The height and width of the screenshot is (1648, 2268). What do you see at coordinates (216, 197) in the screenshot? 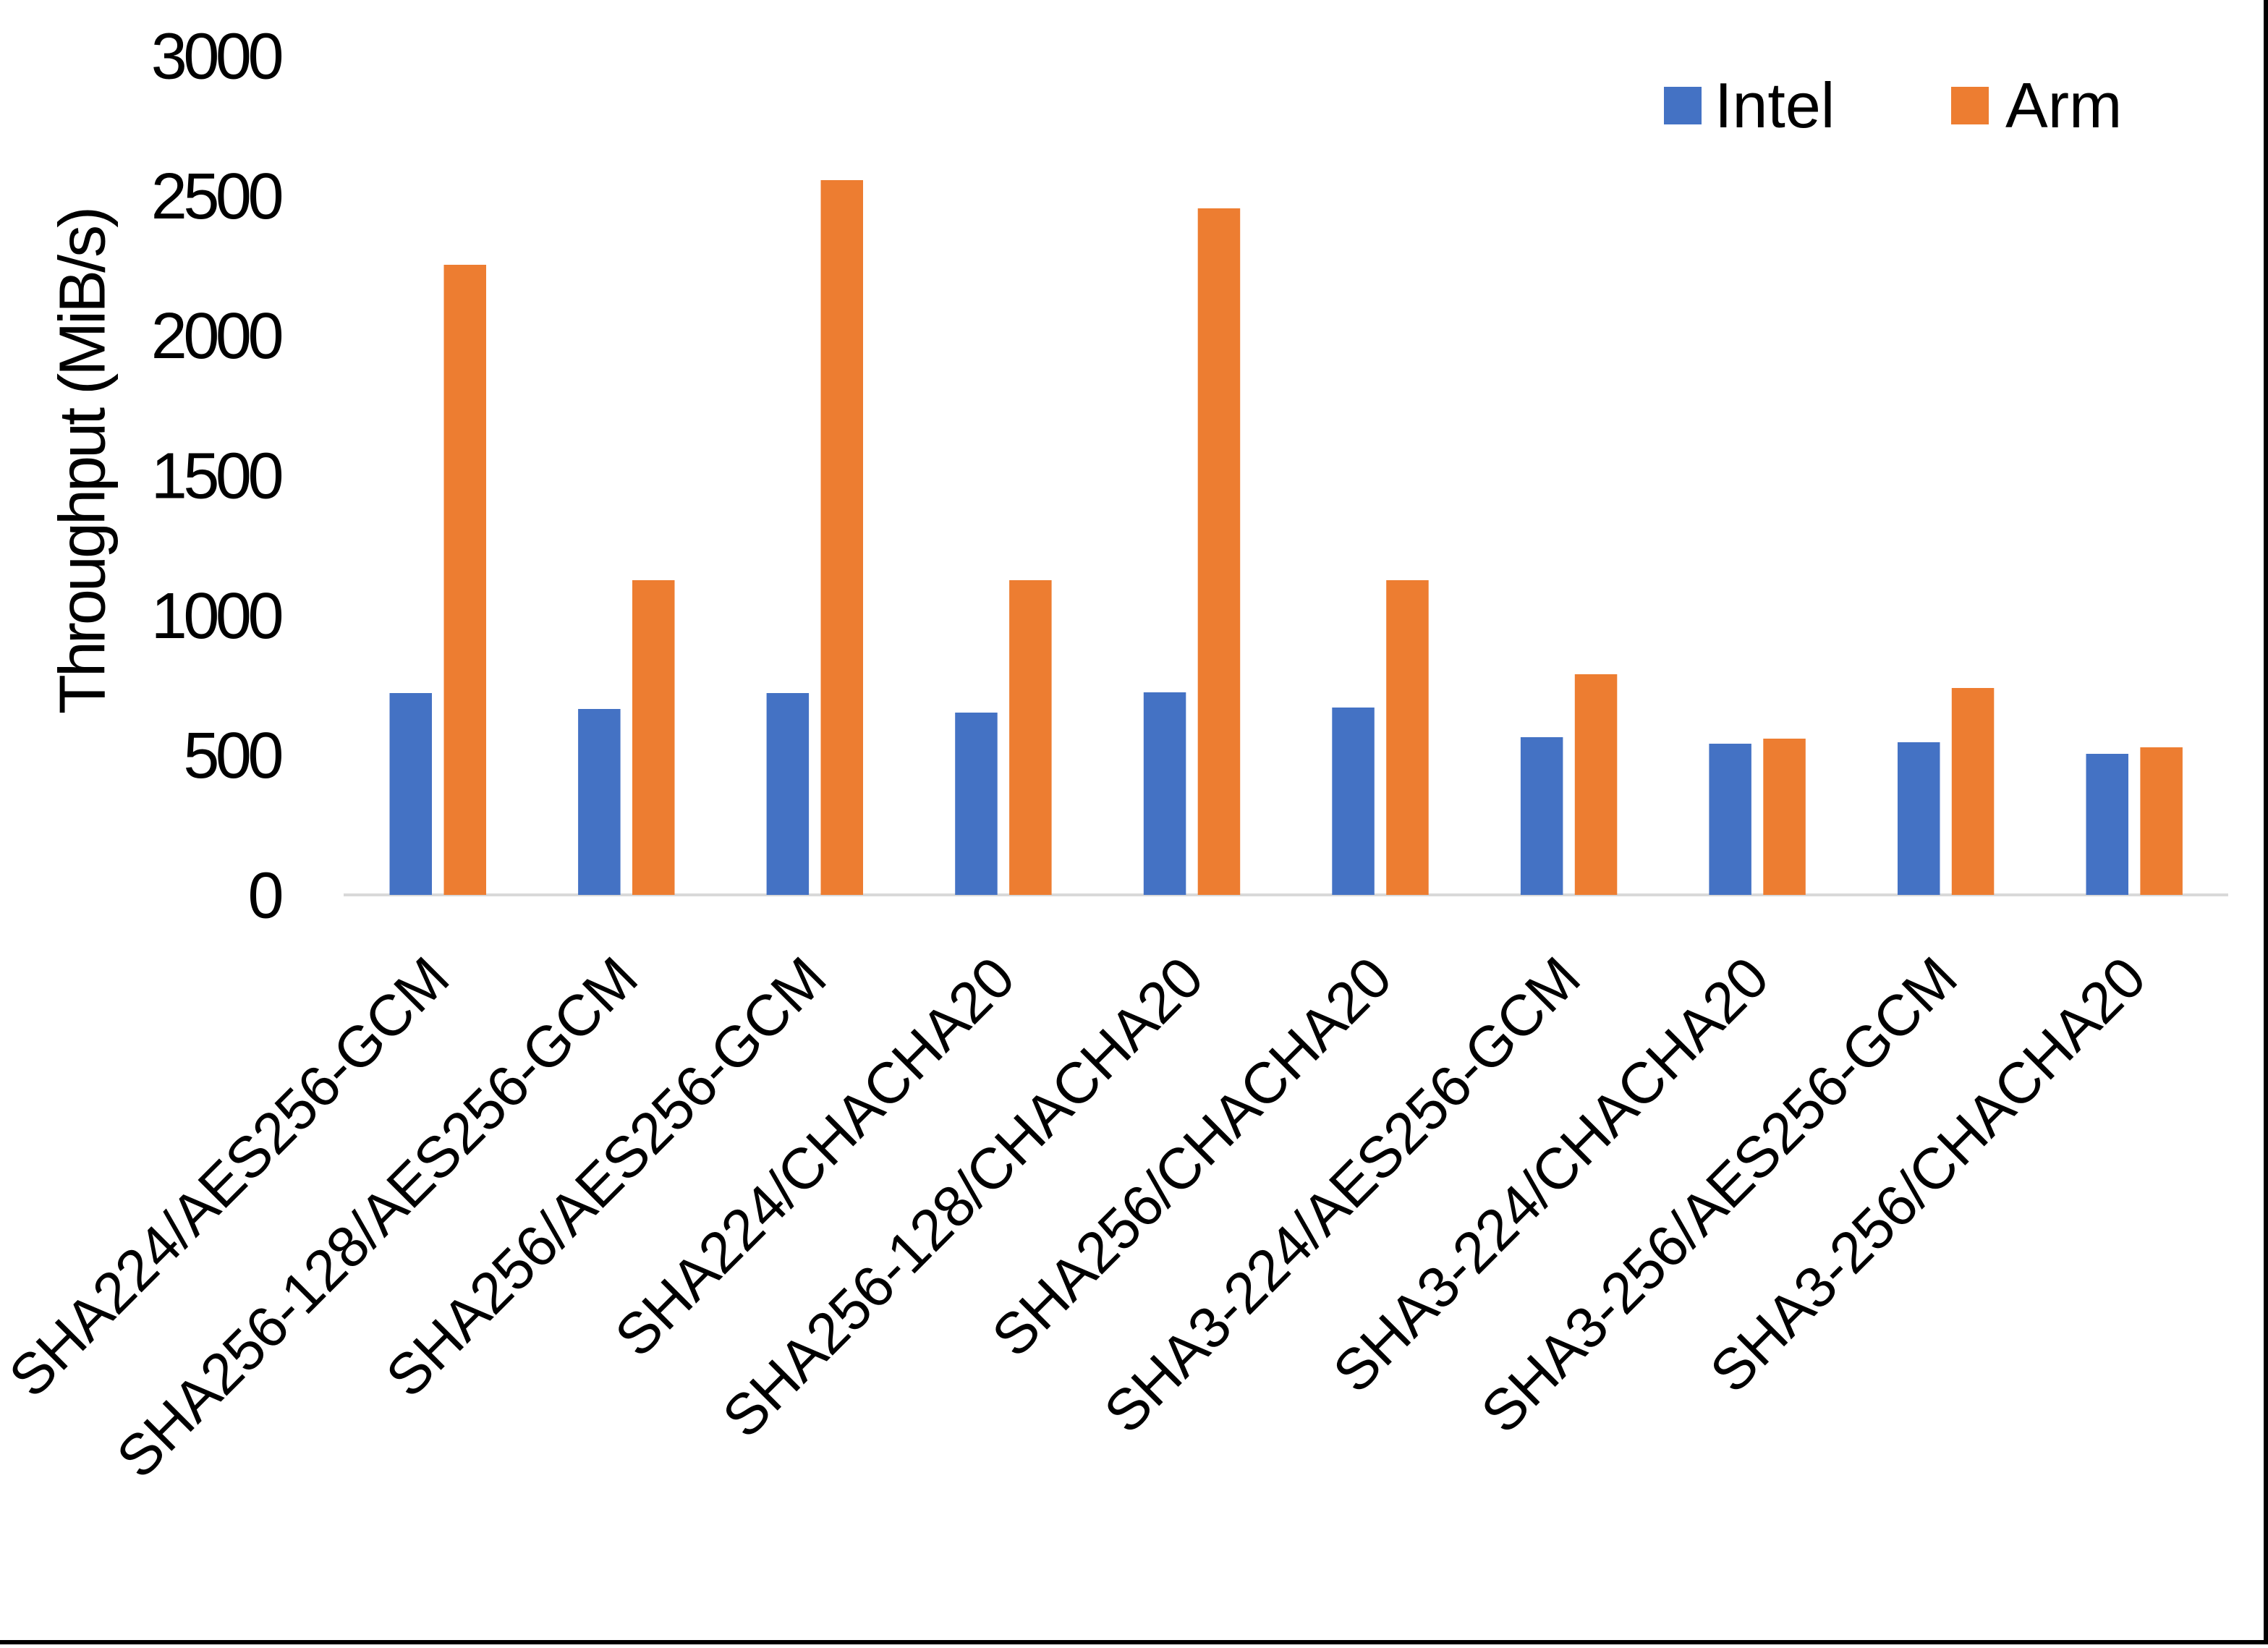
I see `svg-text: 2500` at bounding box center [216, 197].